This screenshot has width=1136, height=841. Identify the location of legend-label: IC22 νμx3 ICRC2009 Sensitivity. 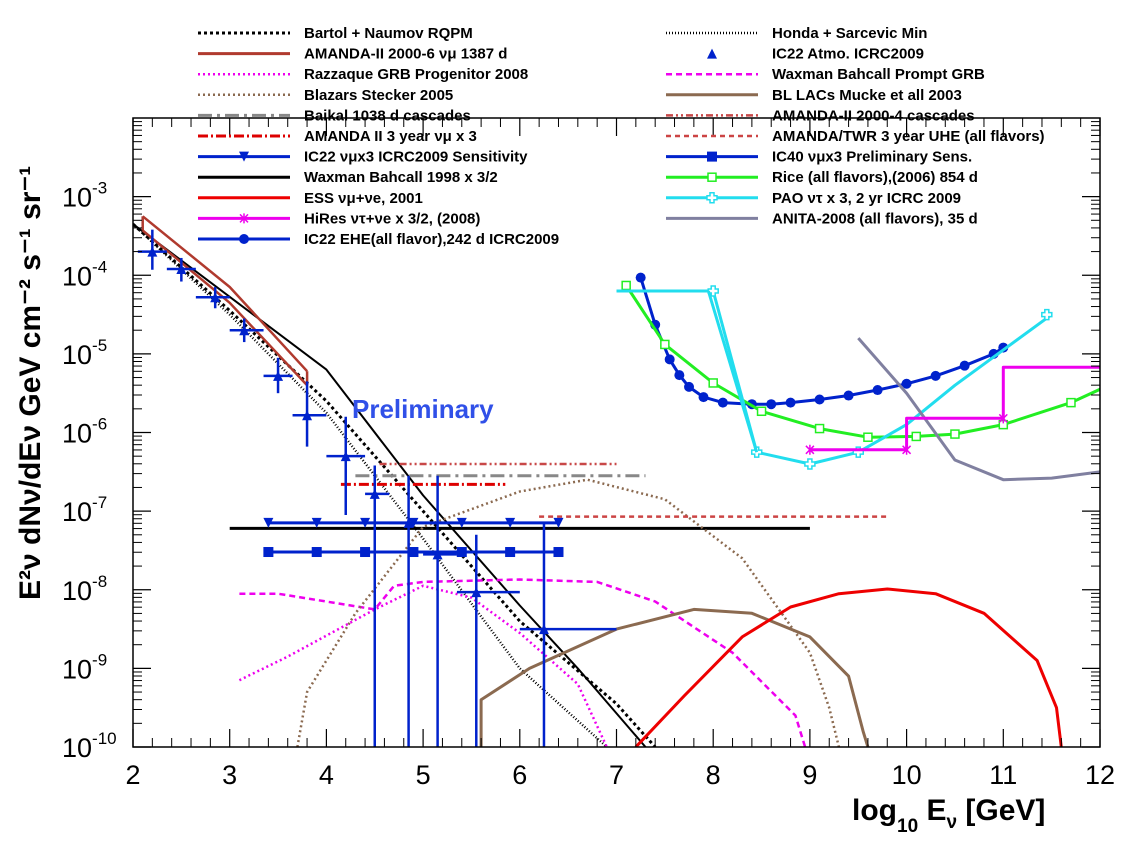
(416, 157).